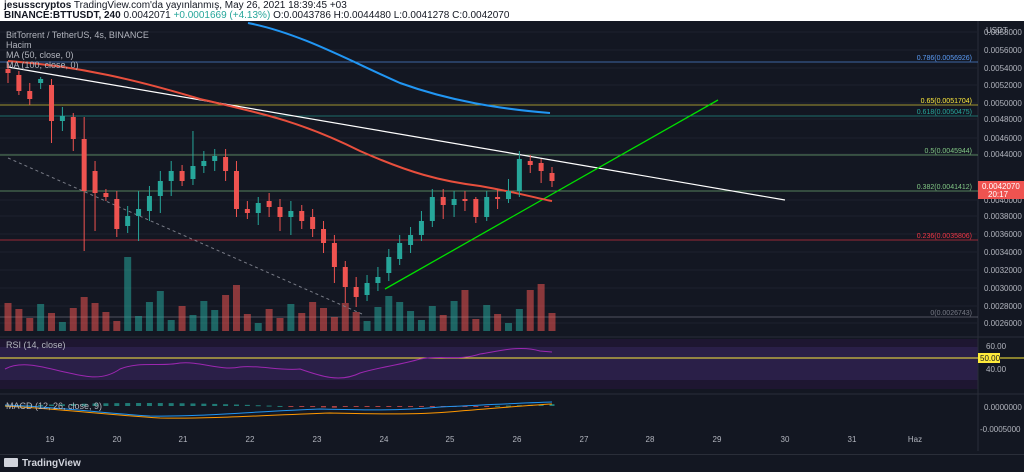 The width and height of the screenshot is (1024, 472). What do you see at coordinates (40, 55) in the screenshot?
I see `legend-ma50: MA (50, close, 0)` at bounding box center [40, 55].